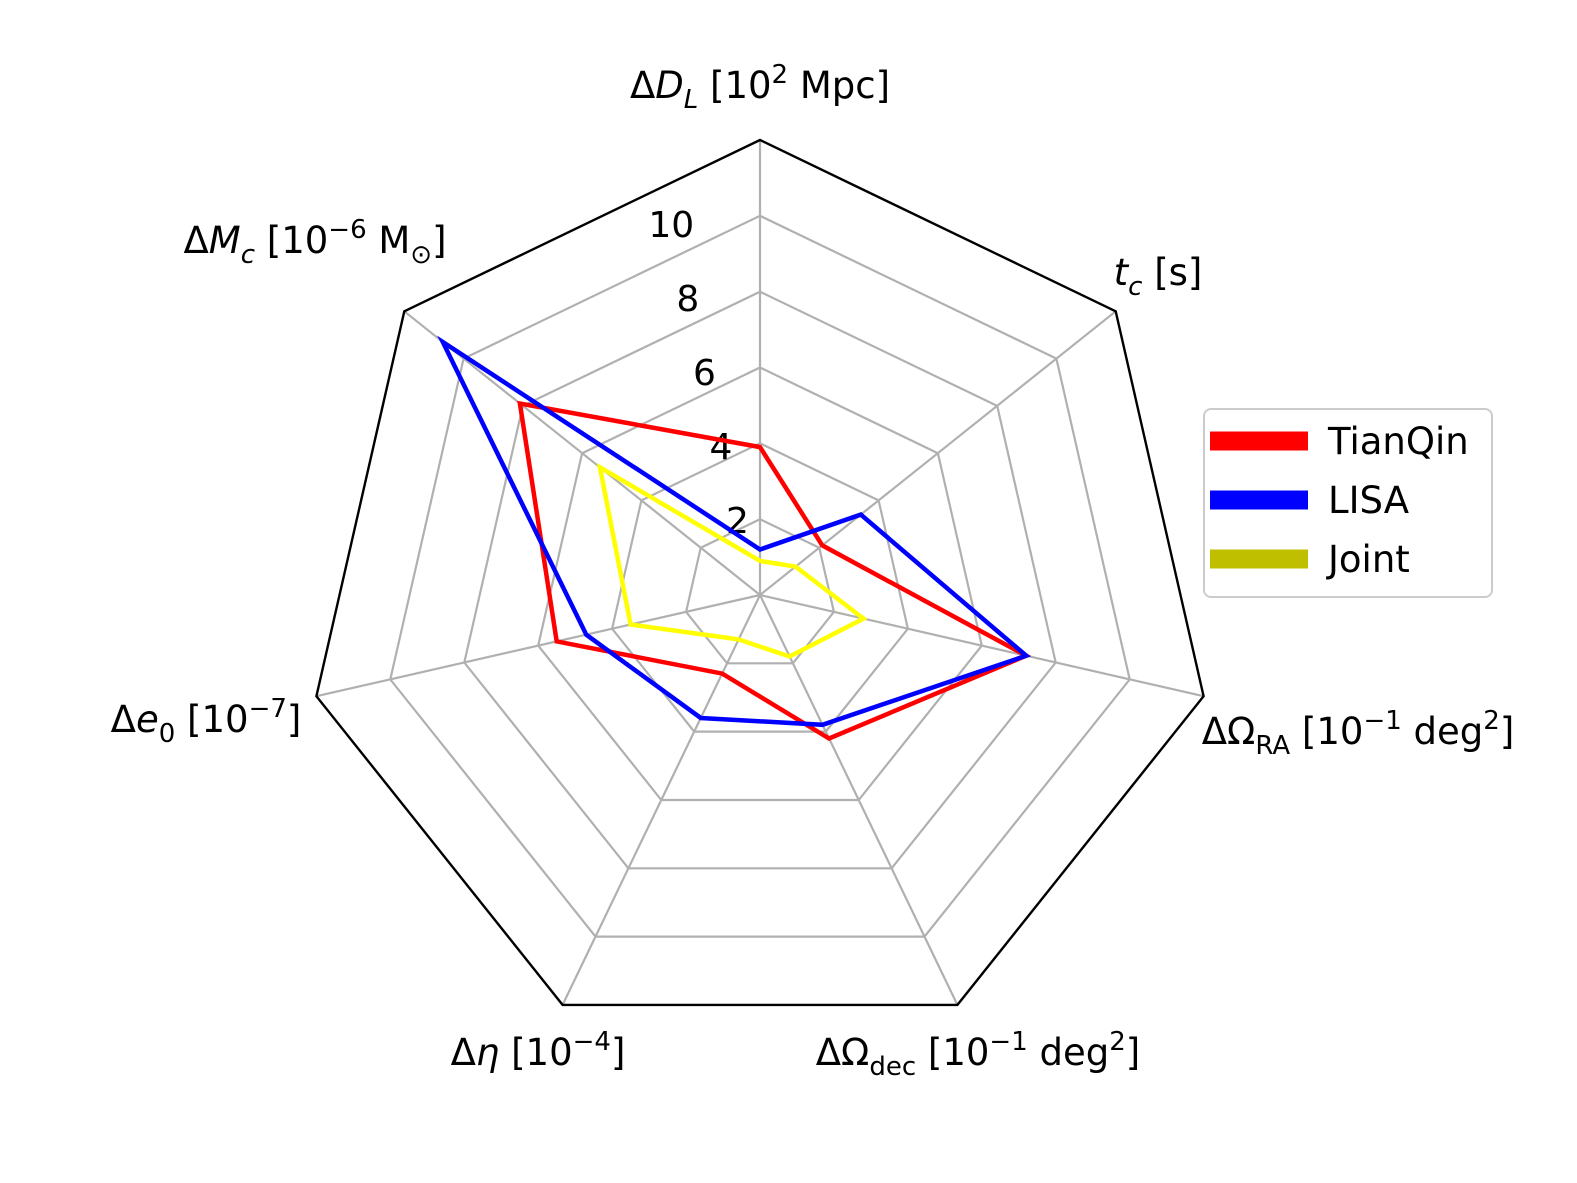  What do you see at coordinates (892, 1067) in the screenshot?
I see `axis-label-part: dec` at bounding box center [892, 1067].